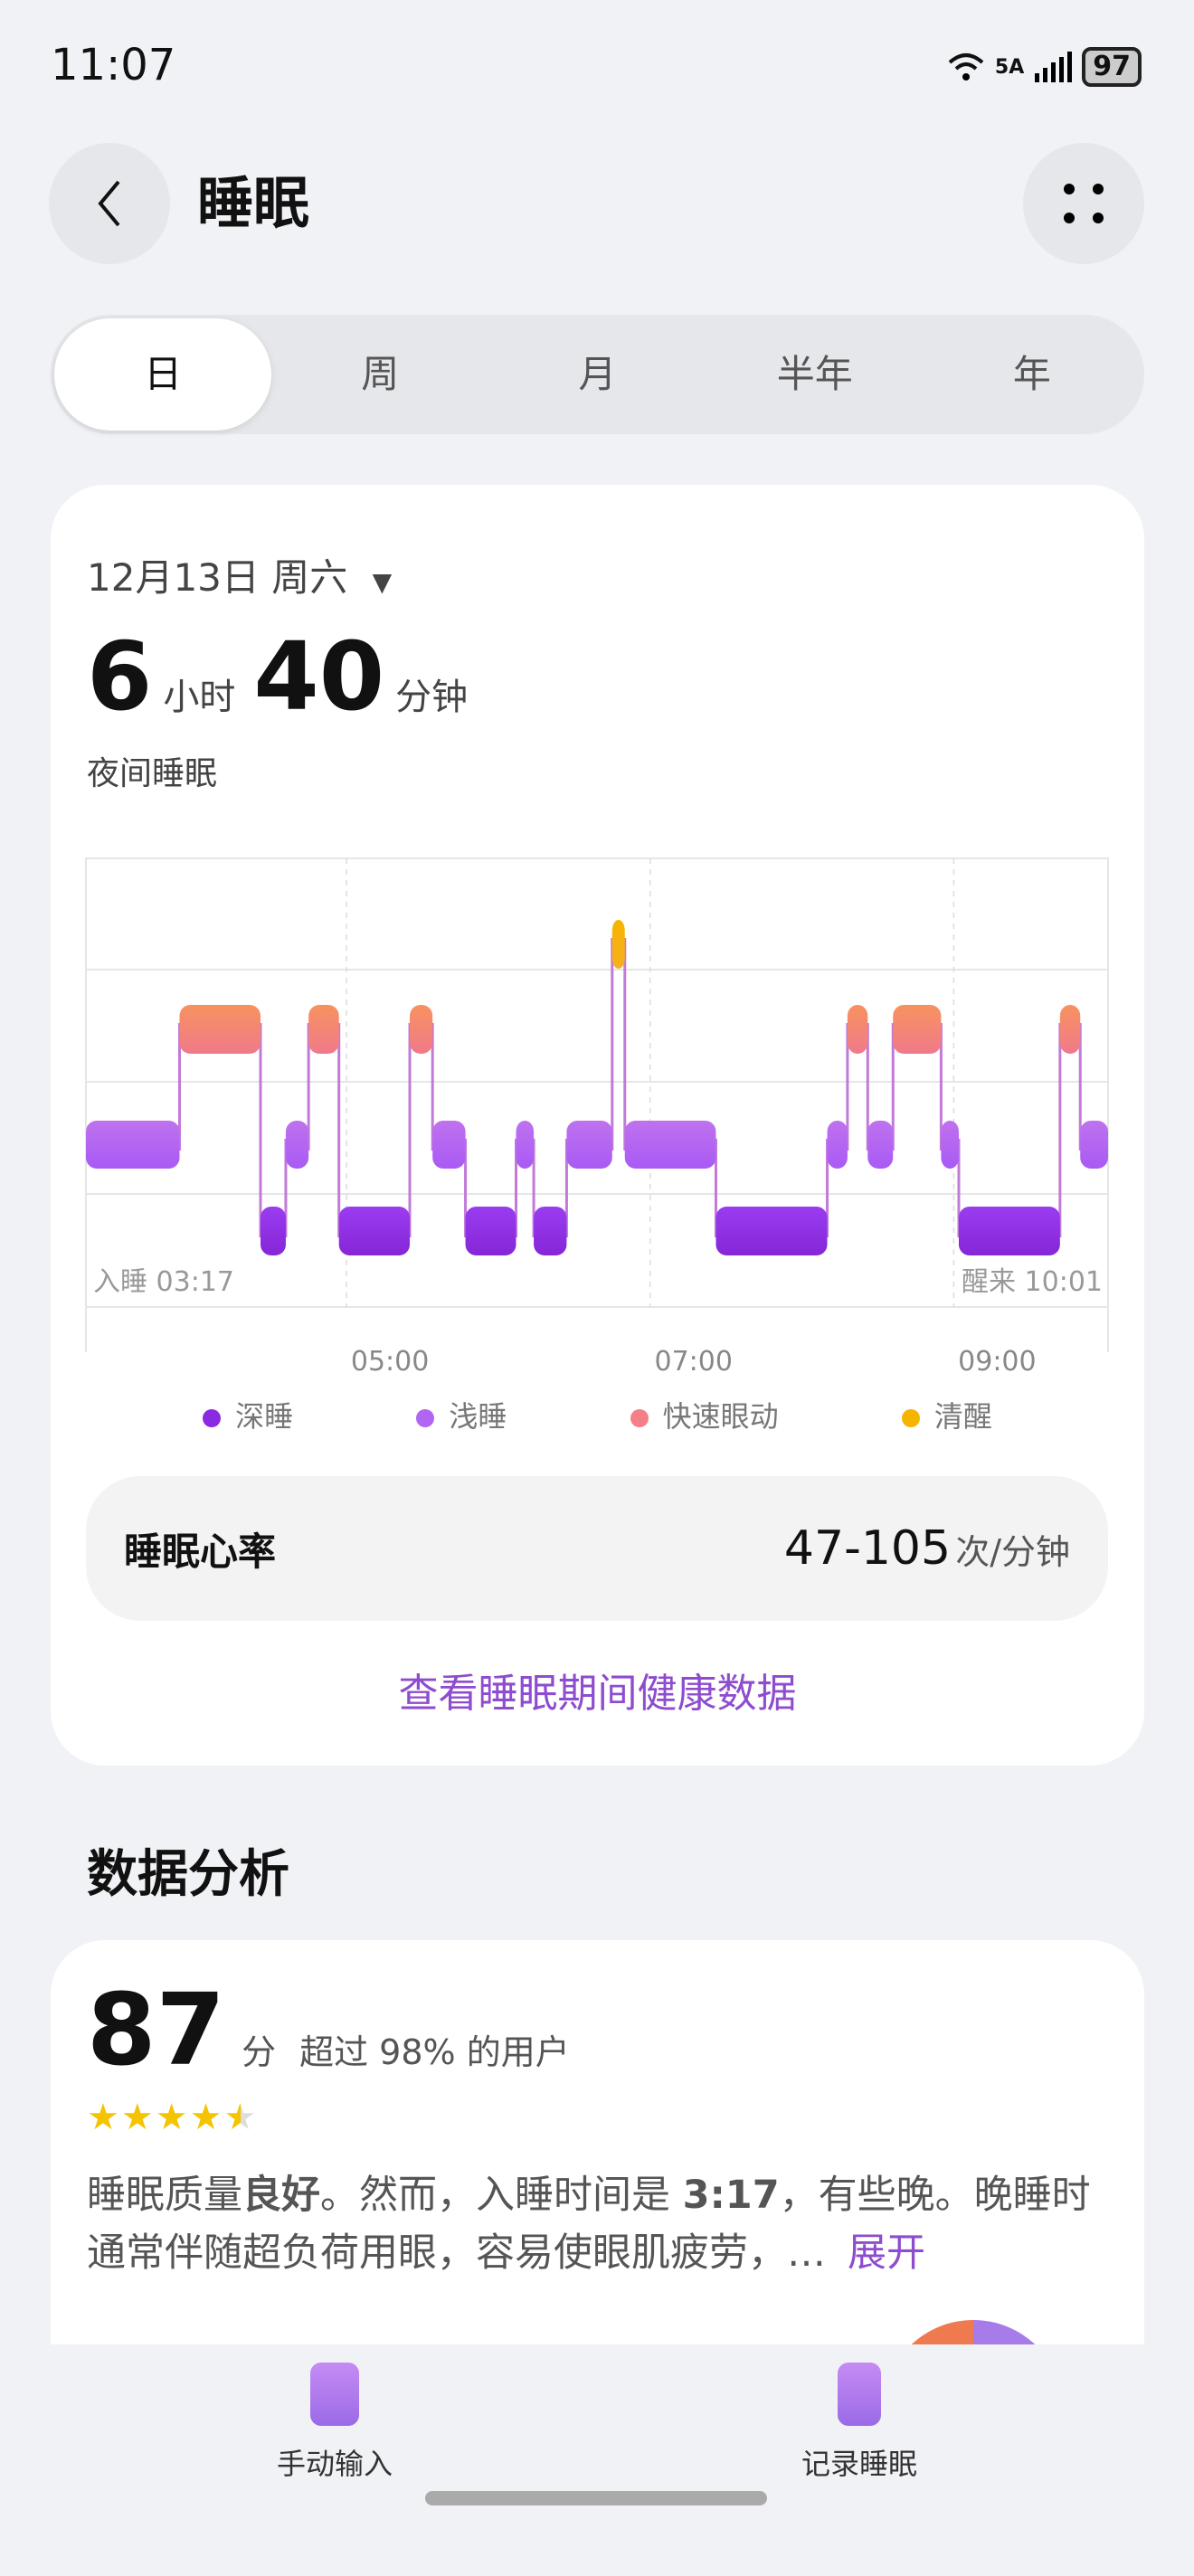  I want to click on legend-rem: 快速眼动, so click(704, 1417).